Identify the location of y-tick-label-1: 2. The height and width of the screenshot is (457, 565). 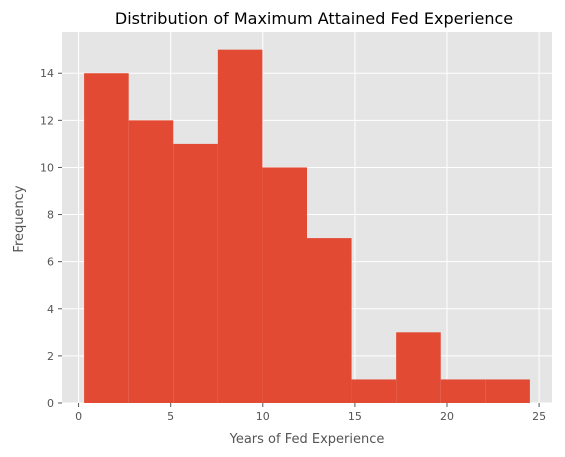
(50, 356).